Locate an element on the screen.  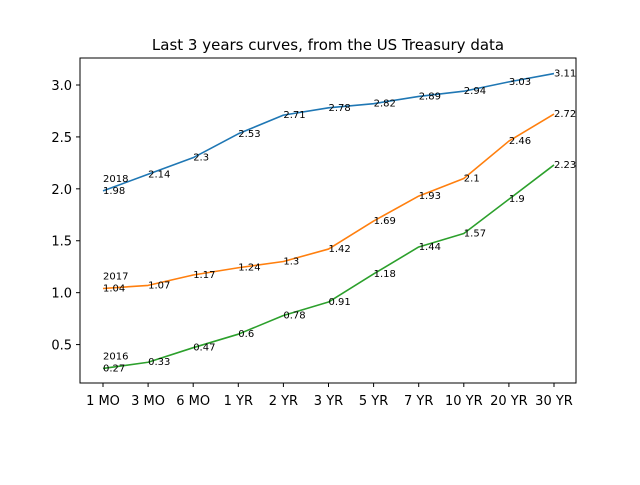
data-label: 2.1 is located at coordinates (472, 178).